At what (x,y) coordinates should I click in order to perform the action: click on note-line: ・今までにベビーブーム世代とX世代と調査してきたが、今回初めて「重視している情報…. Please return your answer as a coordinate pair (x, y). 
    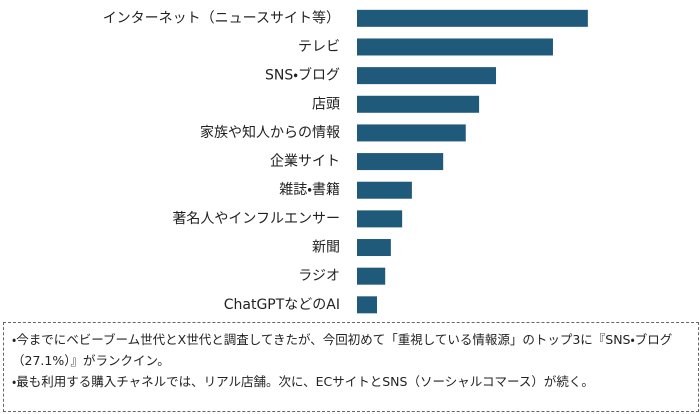
    Looking at the image, I should click on (342, 350).